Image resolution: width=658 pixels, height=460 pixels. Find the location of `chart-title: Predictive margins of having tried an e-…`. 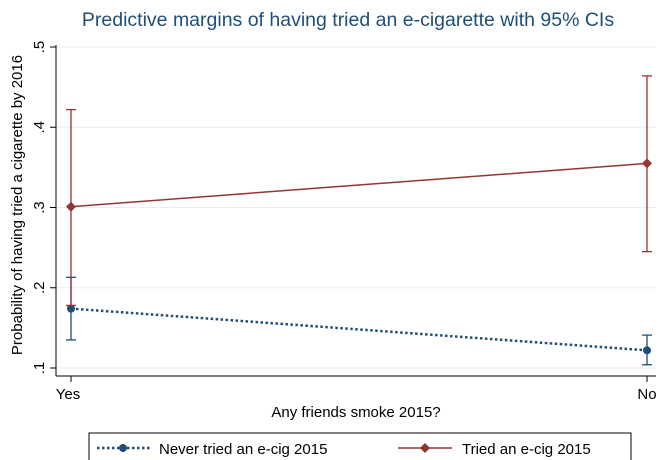

chart-title: Predictive margins of having tried an e-… is located at coordinates (348, 20).